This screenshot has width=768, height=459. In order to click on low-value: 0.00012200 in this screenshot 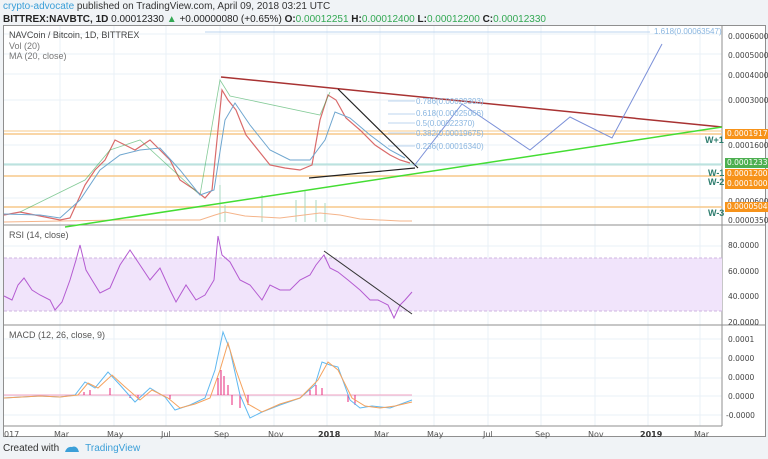, I will do `click(453, 19)`.